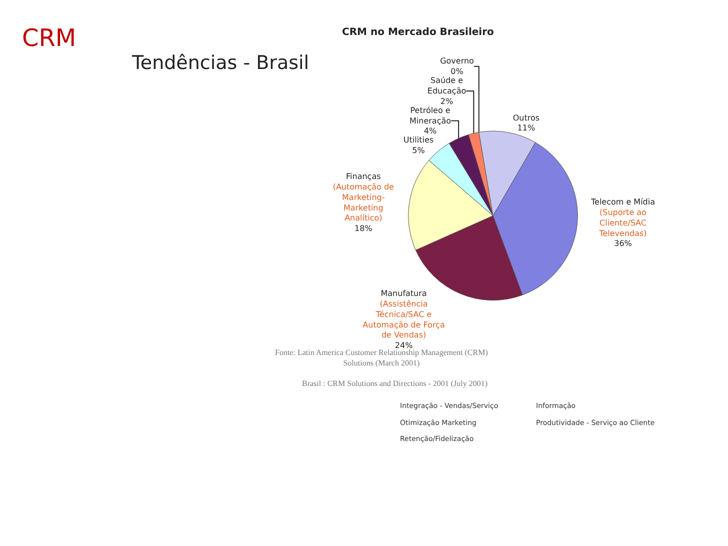 Image resolution: width=728 pixels, height=546 pixels. I want to click on text: CRM, so click(49, 38).